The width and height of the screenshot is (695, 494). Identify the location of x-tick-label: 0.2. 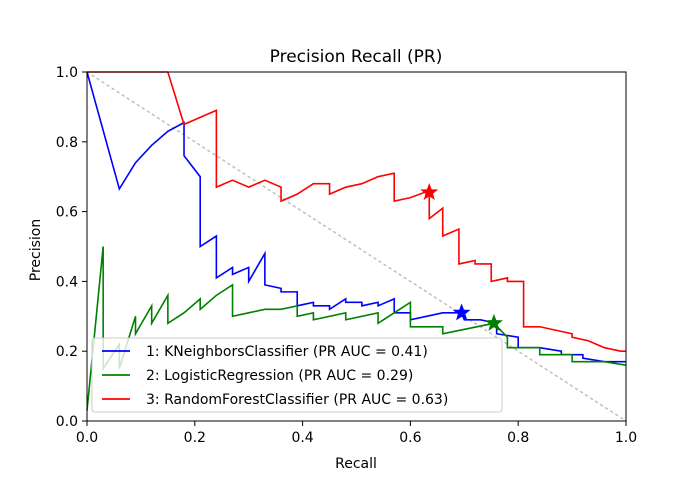
(195, 438).